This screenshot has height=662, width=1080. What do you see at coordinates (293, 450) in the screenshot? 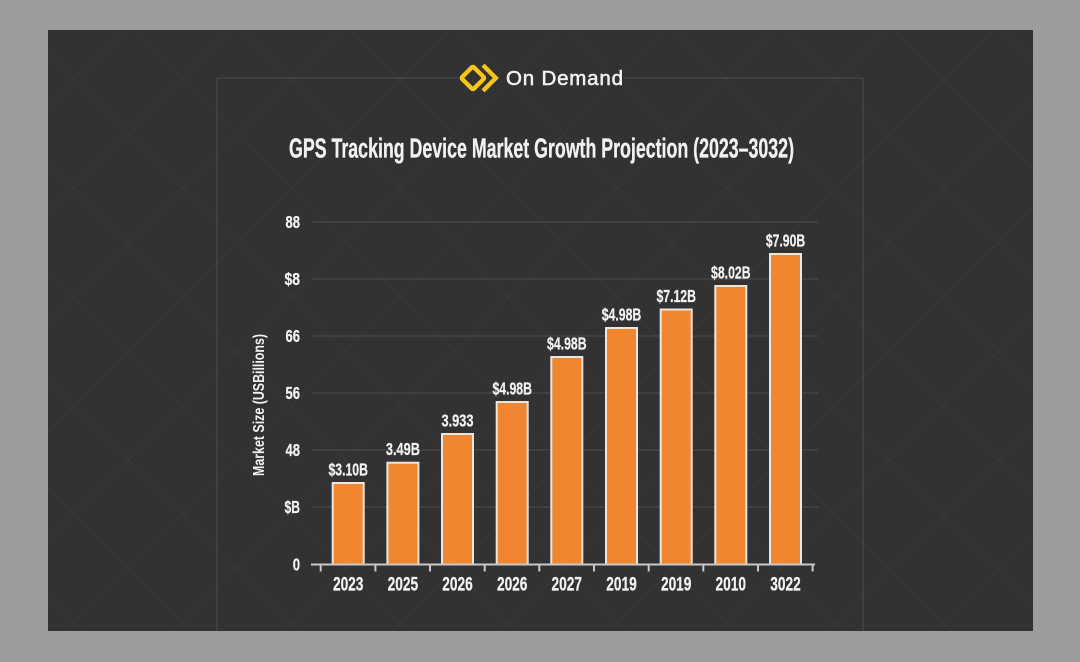
I see `svg-text: 48` at bounding box center [293, 450].